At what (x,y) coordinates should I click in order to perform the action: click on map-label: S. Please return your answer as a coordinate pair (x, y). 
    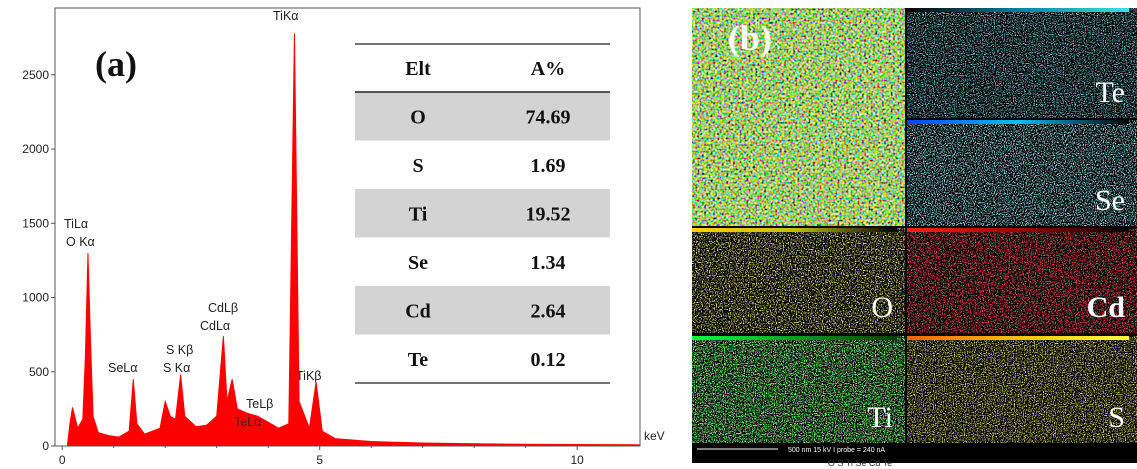
    Looking at the image, I should click on (1116, 417).